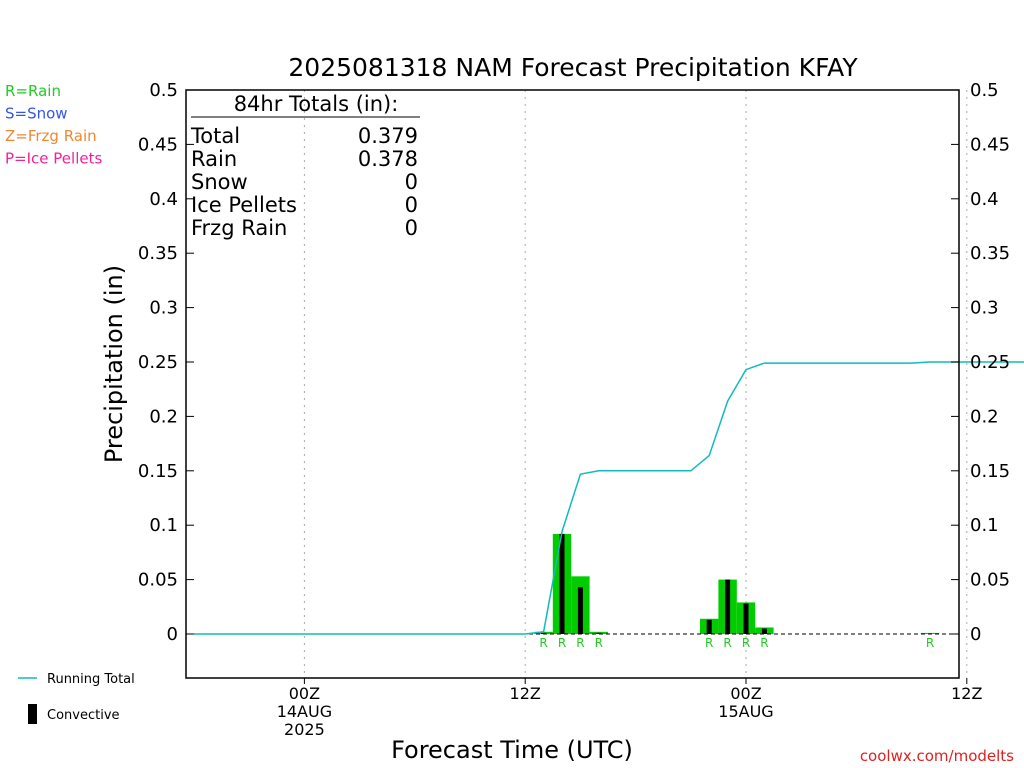 This screenshot has height=768, width=1024. I want to click on ptype-legend-item: Z=Frzg Rain, so click(51, 136).